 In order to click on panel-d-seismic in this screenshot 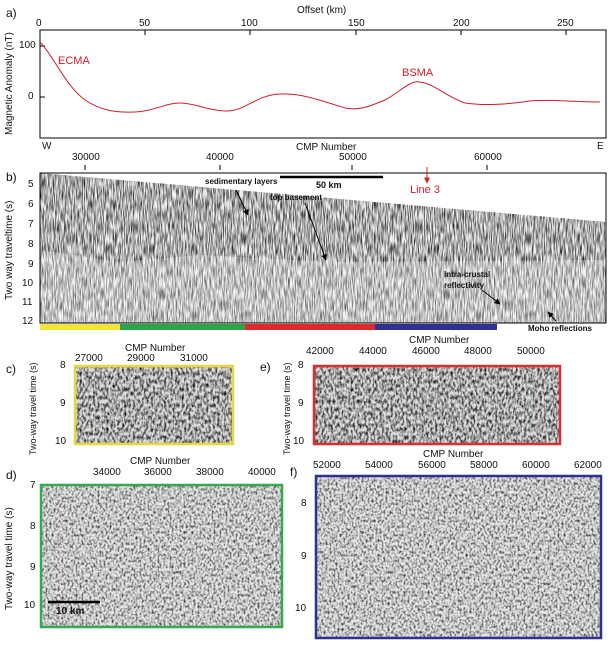, I will do `click(161, 556)`.